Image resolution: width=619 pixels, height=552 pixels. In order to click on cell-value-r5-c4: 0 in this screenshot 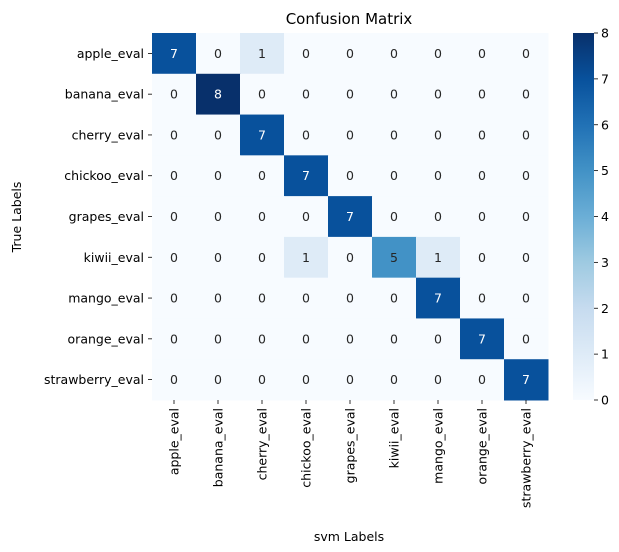, I will do `click(350, 257)`.